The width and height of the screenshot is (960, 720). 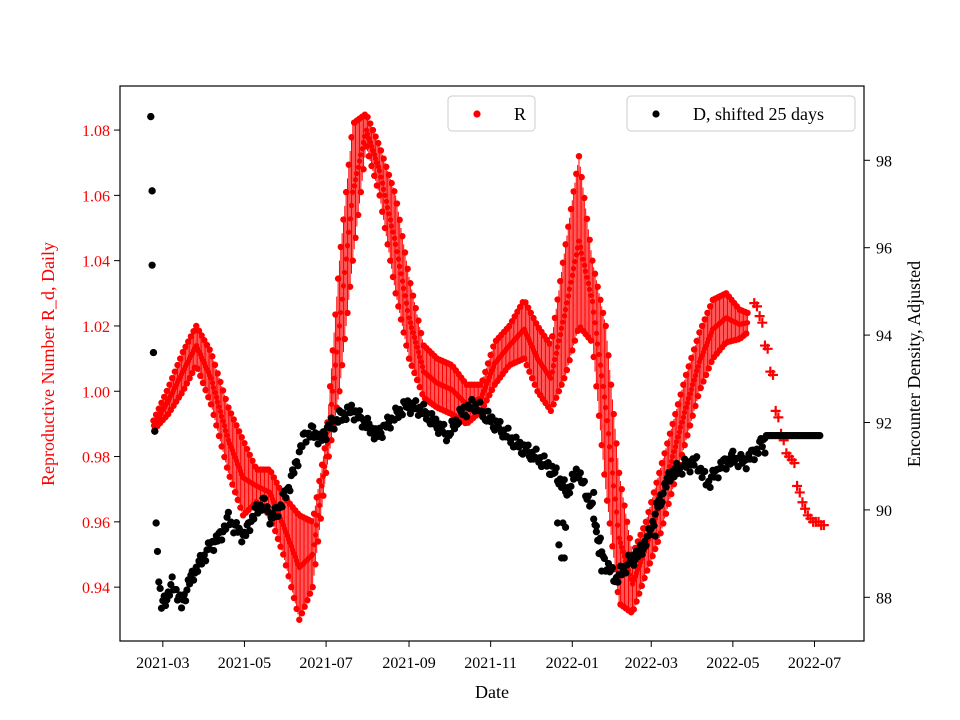 What do you see at coordinates (789, 414) in the screenshot?
I see `series-r-forecast` at bounding box center [789, 414].